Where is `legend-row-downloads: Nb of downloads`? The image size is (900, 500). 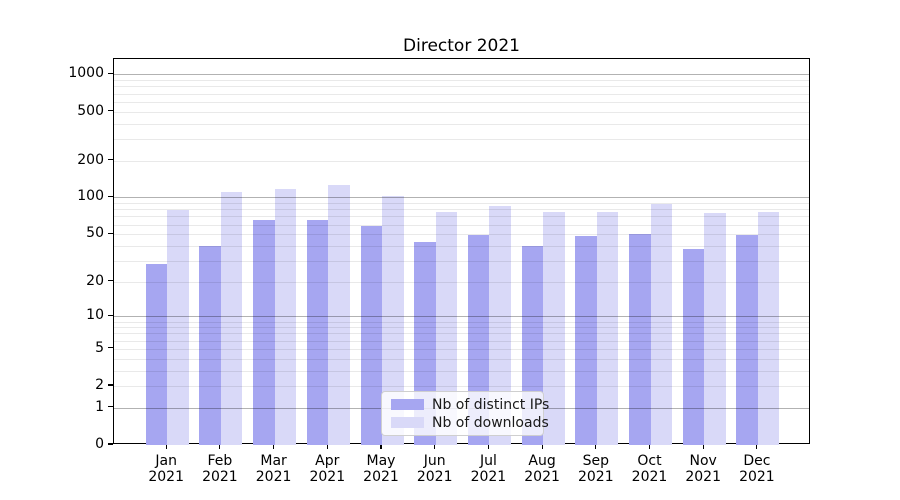 legend-row-downloads: Nb of downloads is located at coordinates (470, 423).